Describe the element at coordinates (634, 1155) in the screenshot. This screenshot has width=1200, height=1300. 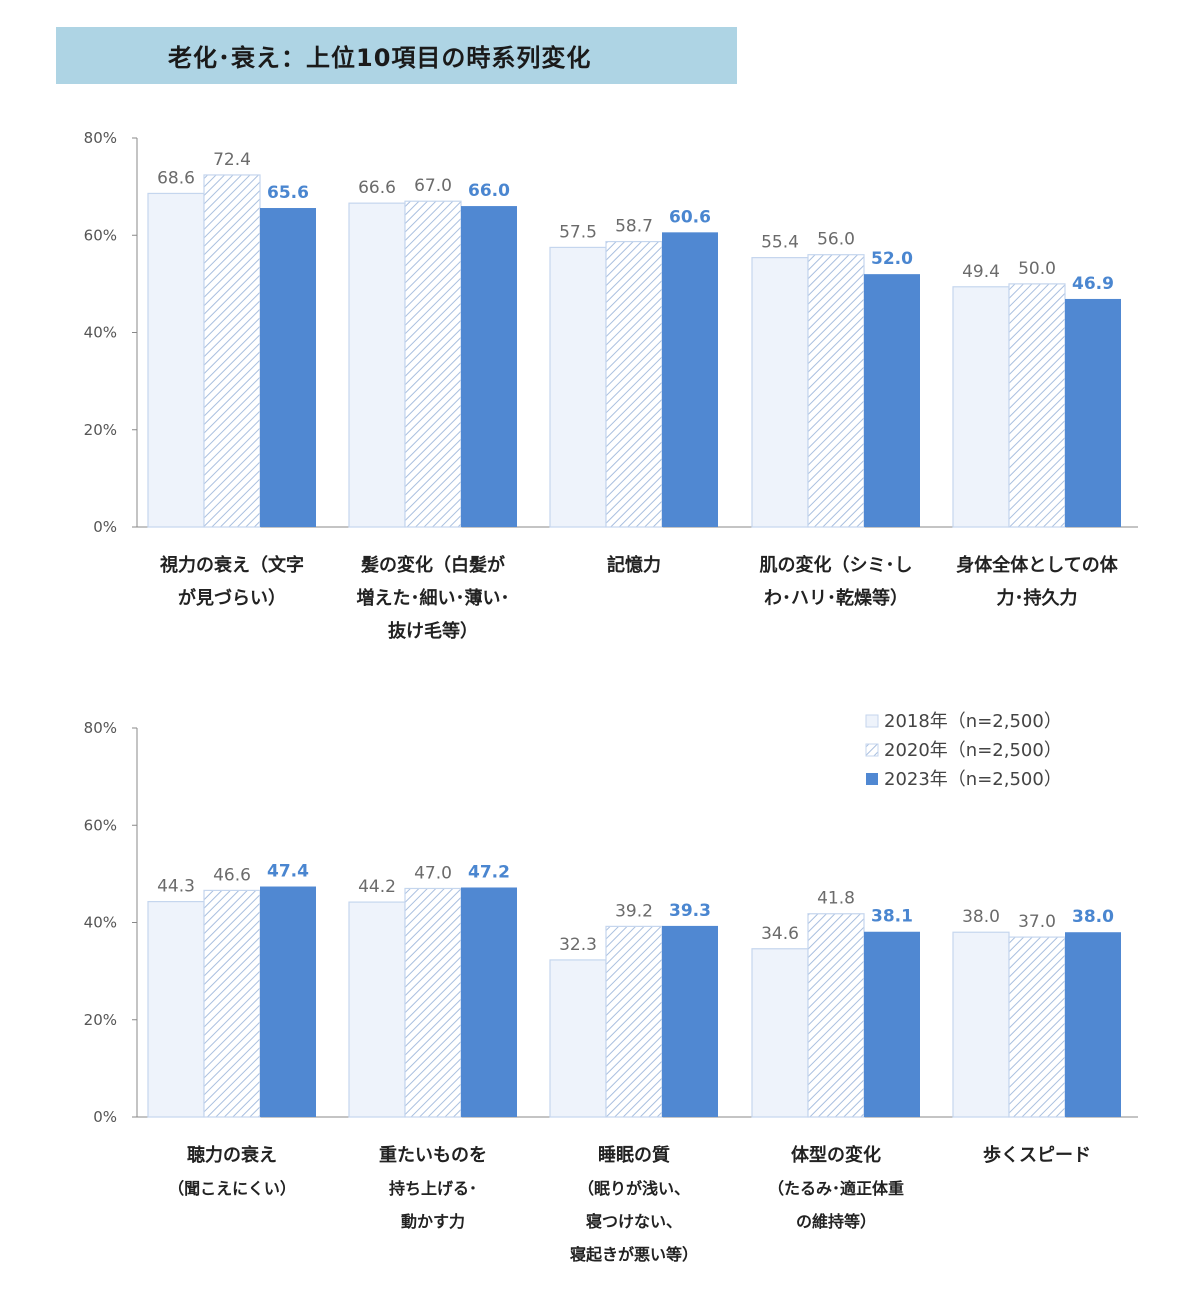
I see `category-label: 睡眠の質` at that location.